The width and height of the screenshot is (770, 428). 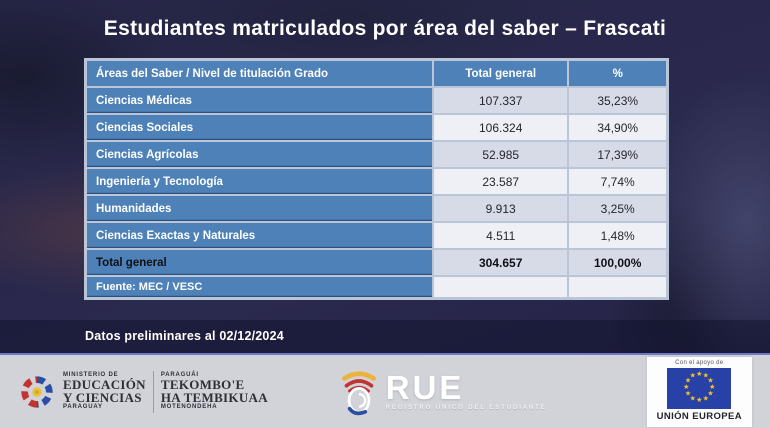 I want to click on total-cell: 304.657, so click(x=501, y=262).